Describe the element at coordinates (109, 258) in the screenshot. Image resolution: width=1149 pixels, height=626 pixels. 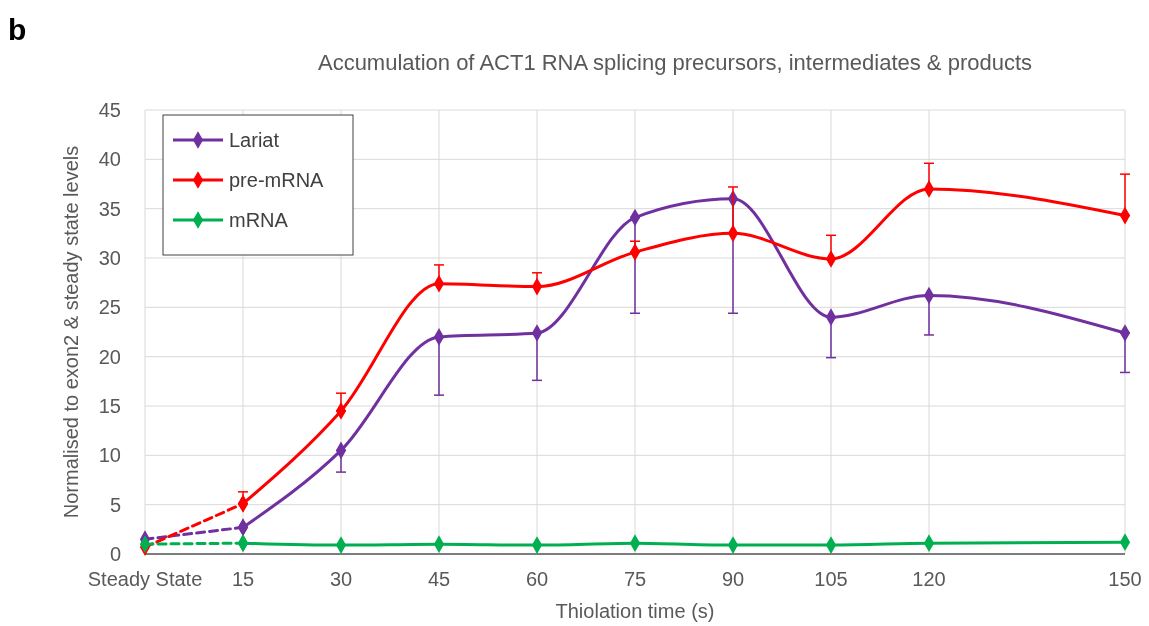
I see `y-tick-label: 30` at that location.